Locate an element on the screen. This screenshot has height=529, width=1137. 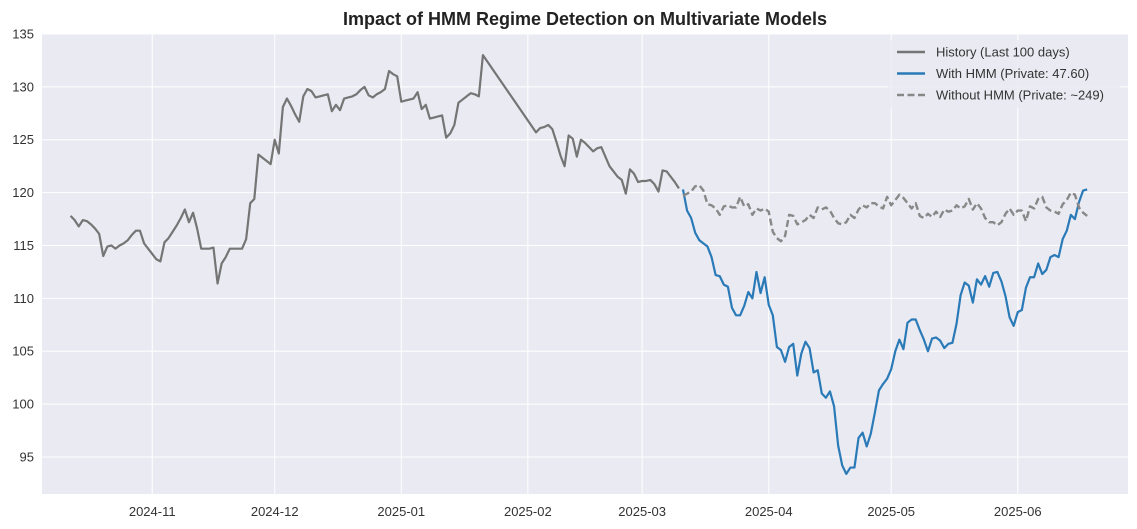
legend-label-2: With HMM (Private: 47.60) is located at coordinates (1012, 73).